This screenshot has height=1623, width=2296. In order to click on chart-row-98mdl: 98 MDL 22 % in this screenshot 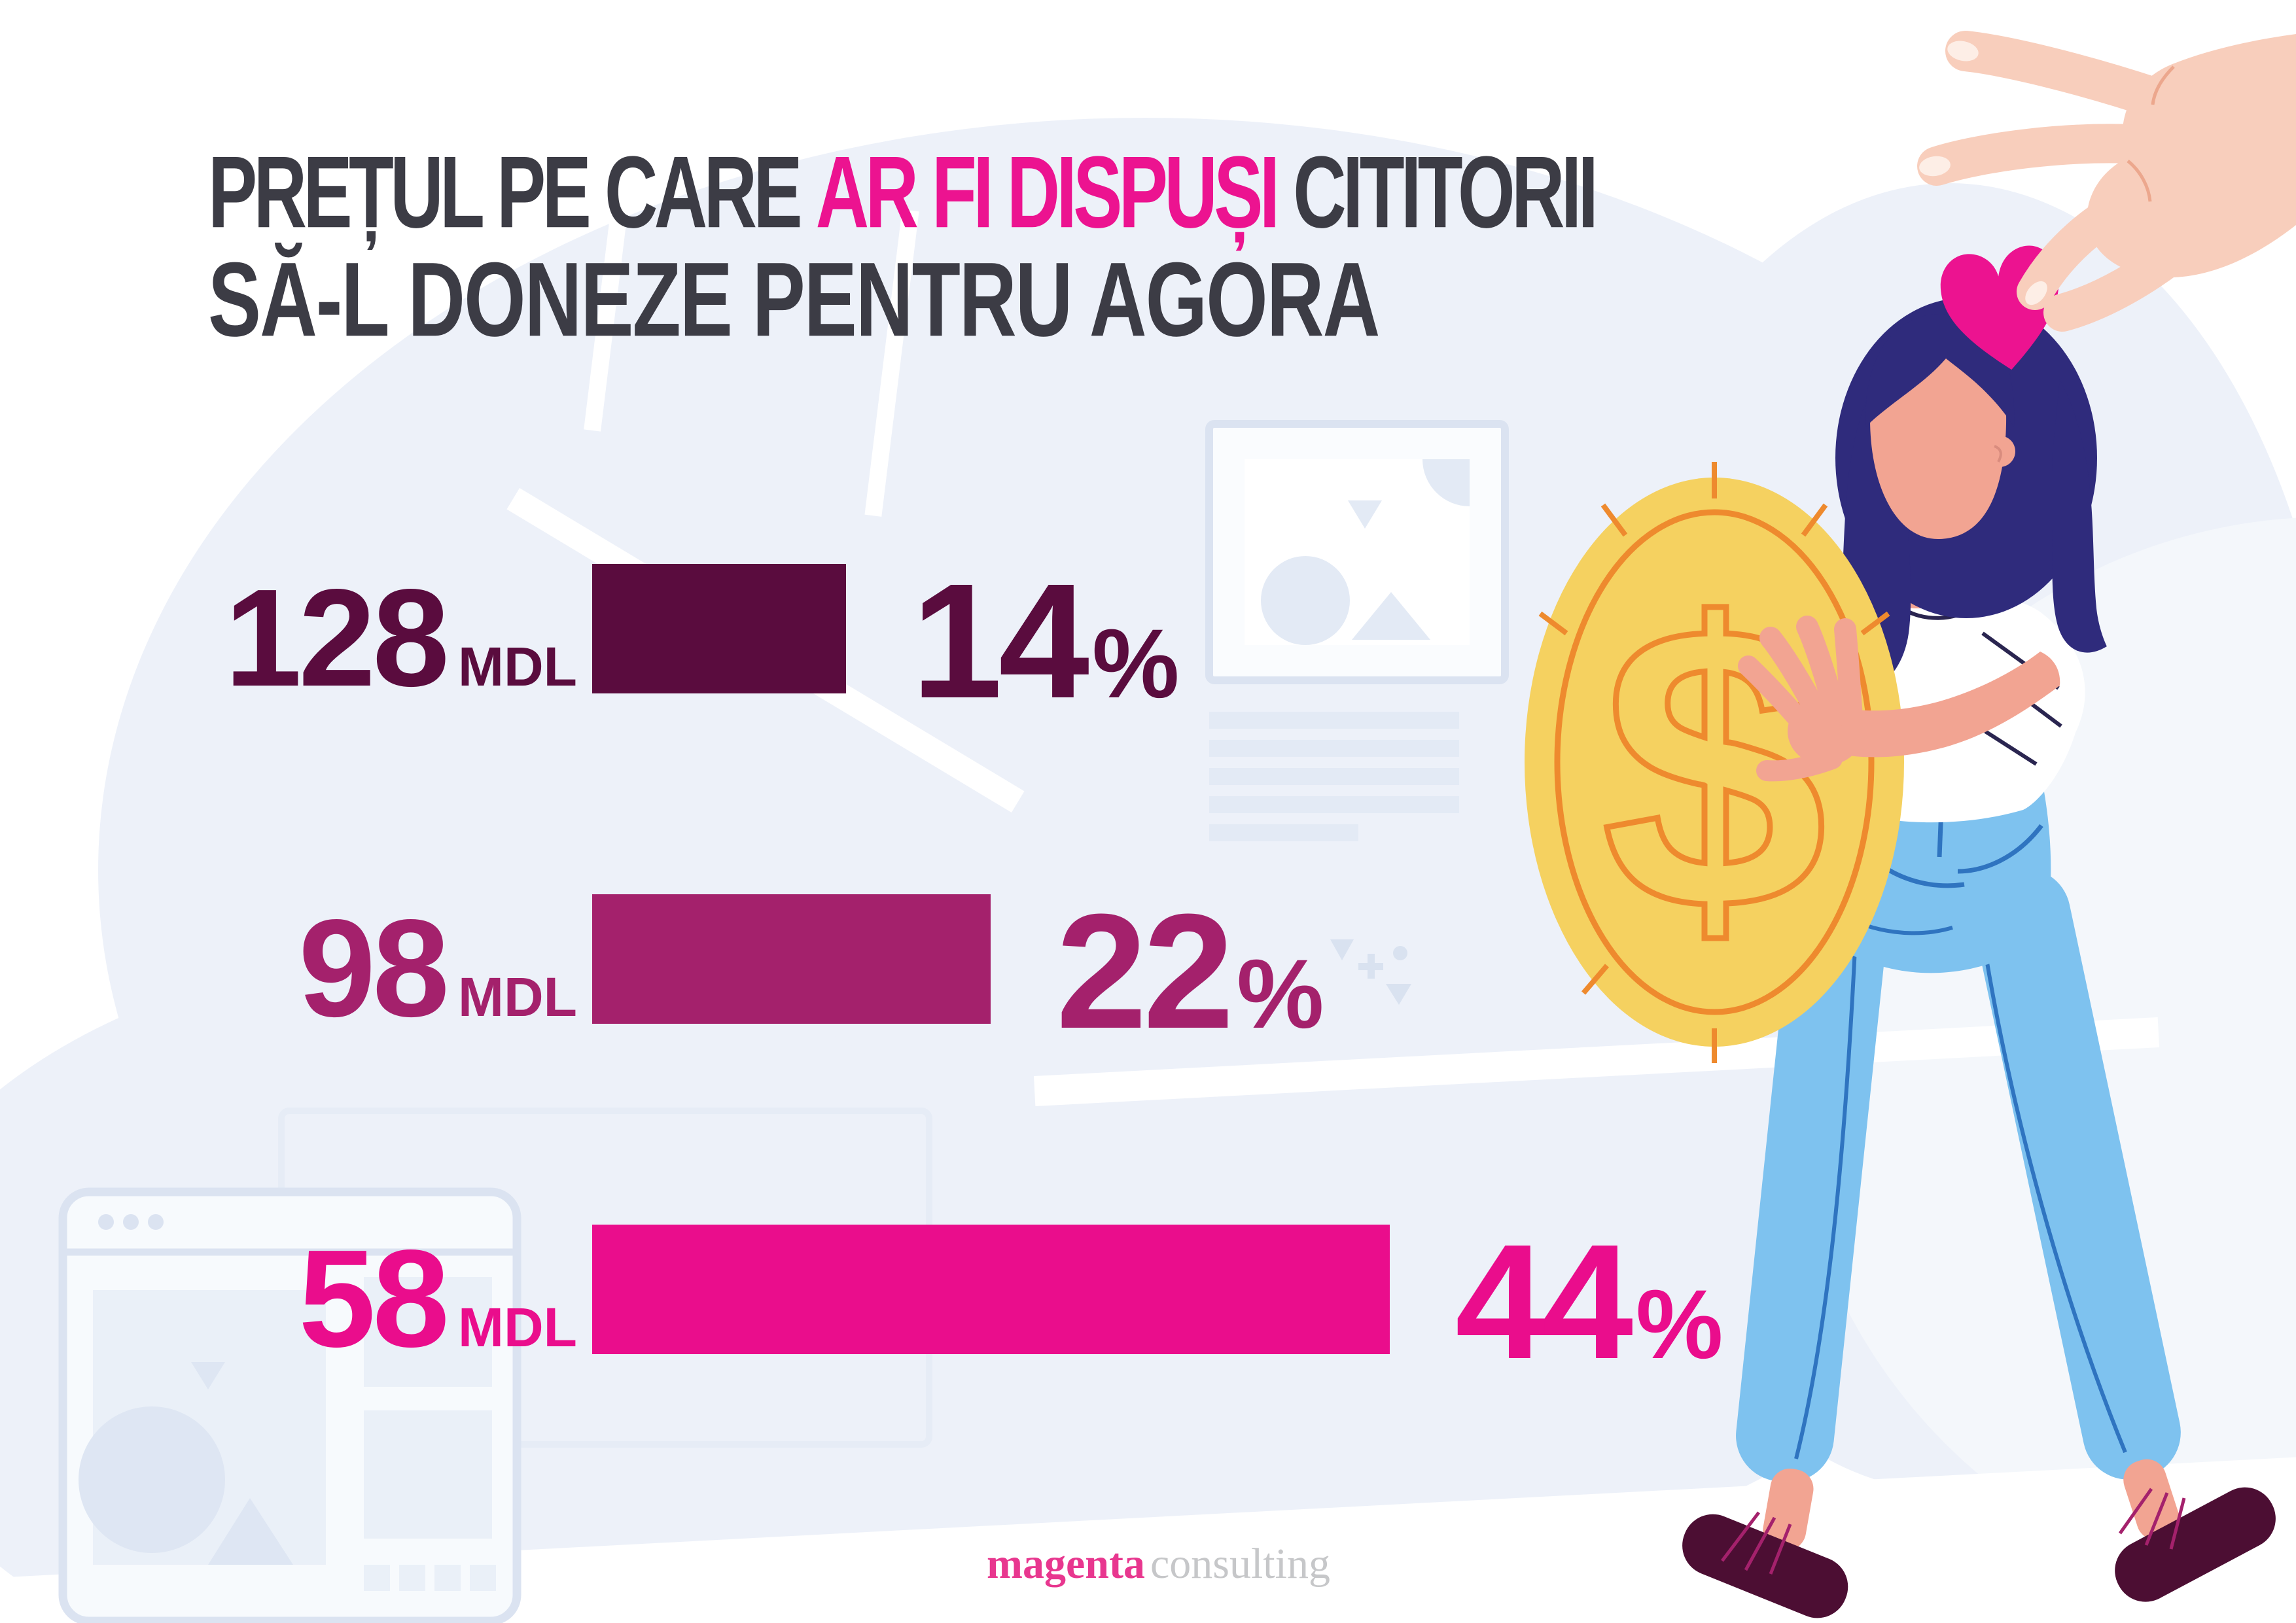, I will do `click(1148, 971)`.